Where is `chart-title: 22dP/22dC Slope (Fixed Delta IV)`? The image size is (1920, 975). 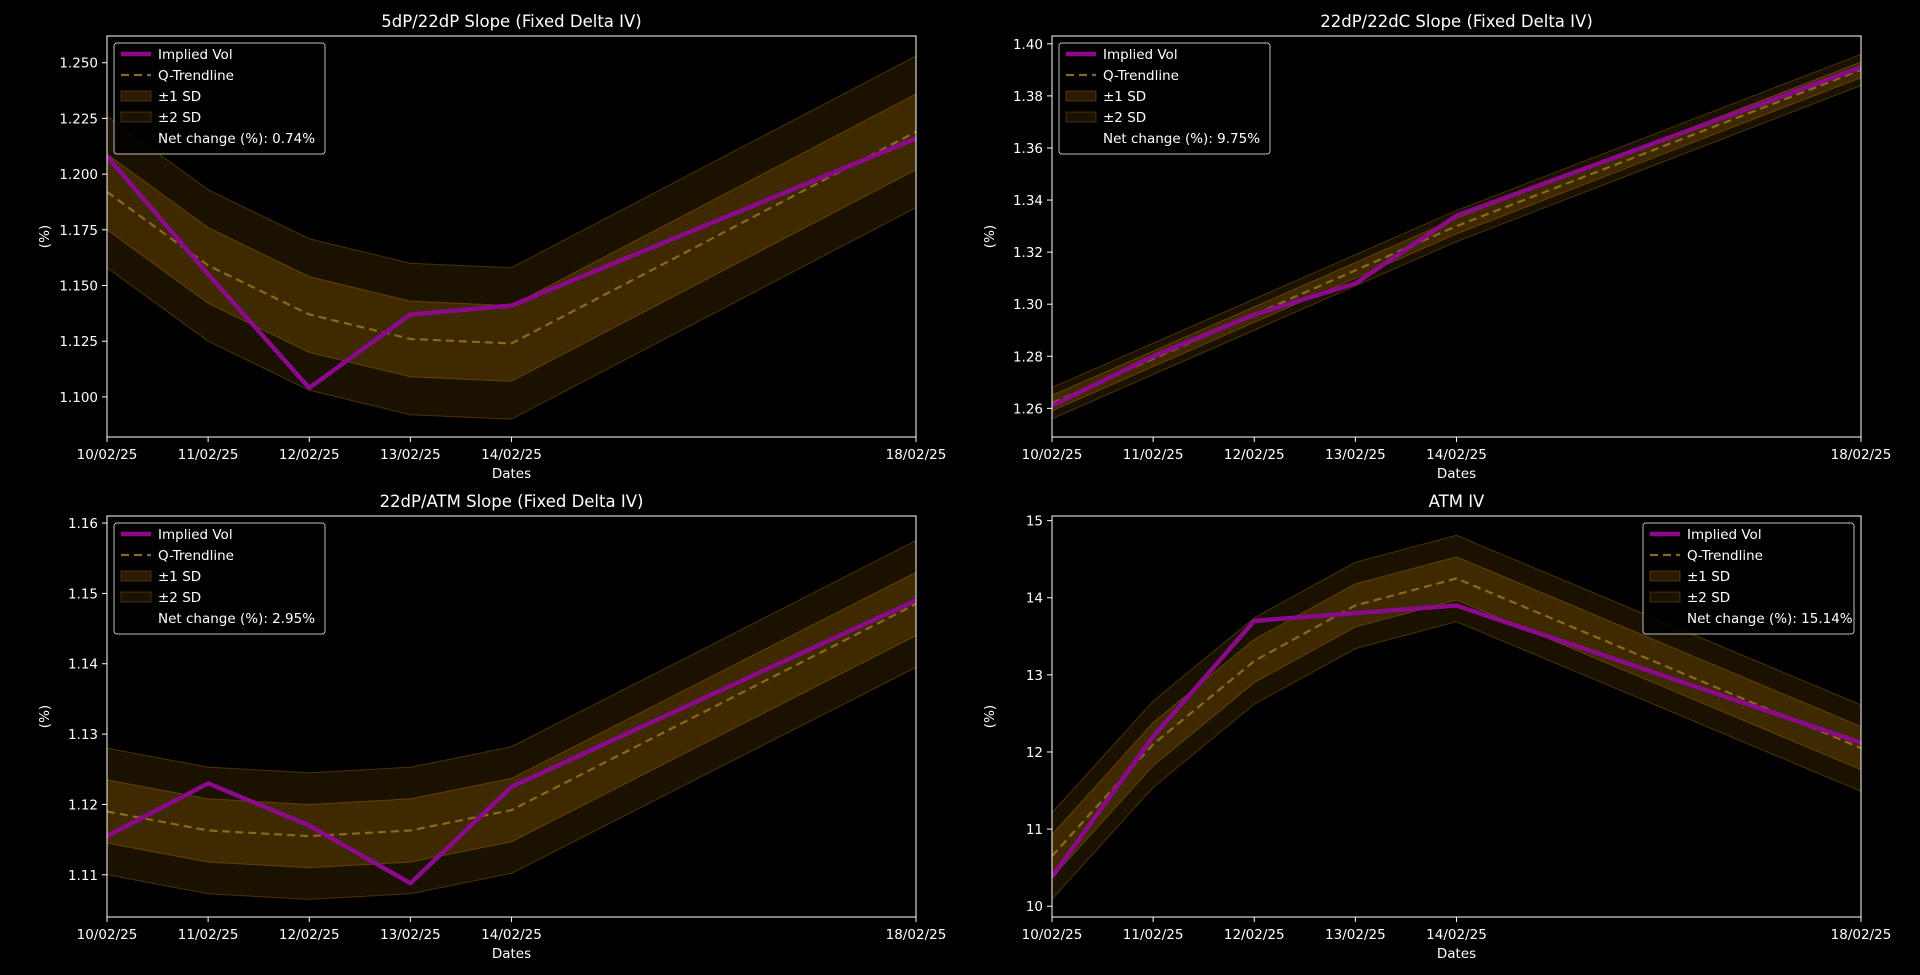 chart-title: 22dP/22dC Slope (Fixed Delta IV) is located at coordinates (1456, 21).